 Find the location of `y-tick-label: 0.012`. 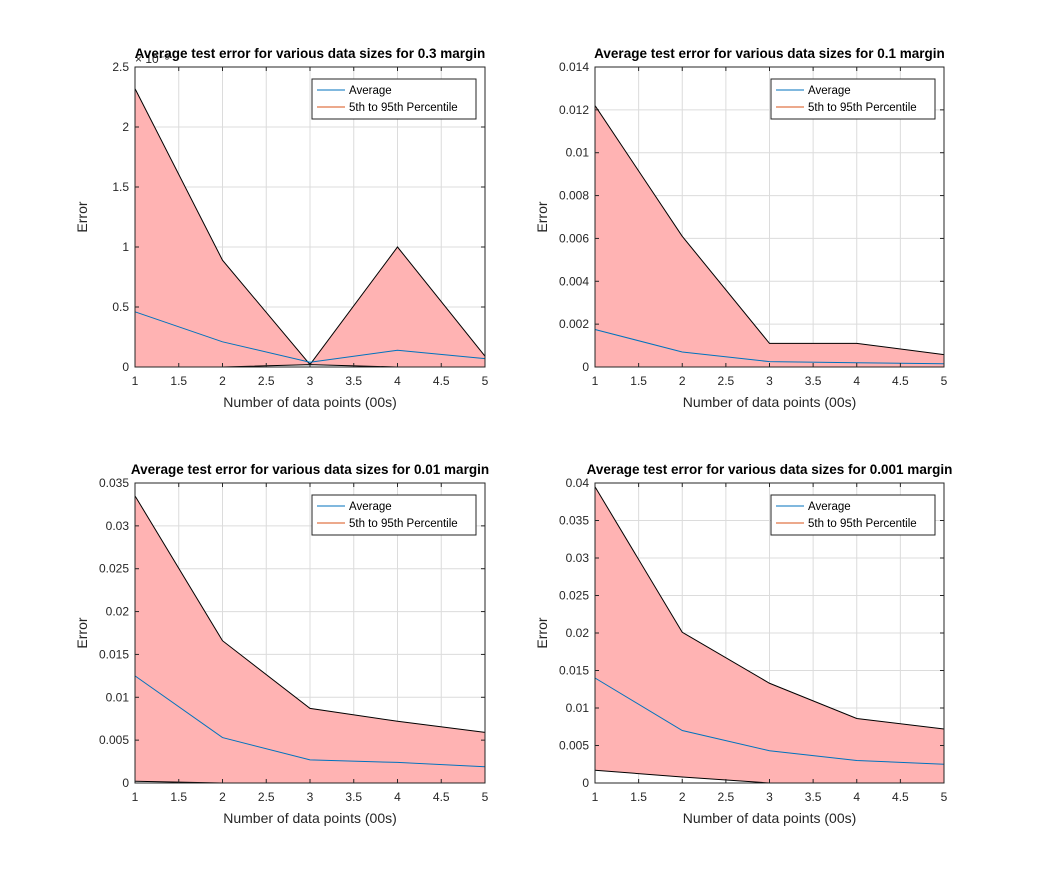

y-tick-label: 0.012 is located at coordinates (574, 110).